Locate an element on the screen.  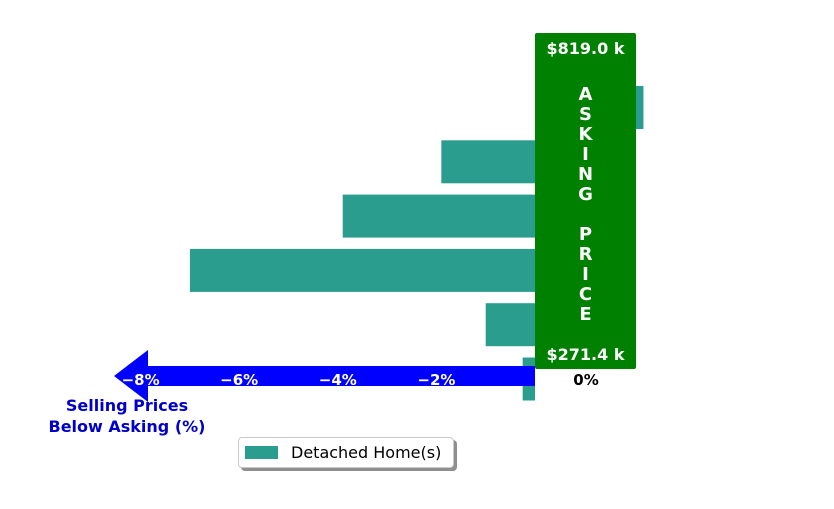
asking-price-box is located at coordinates (585, 201).